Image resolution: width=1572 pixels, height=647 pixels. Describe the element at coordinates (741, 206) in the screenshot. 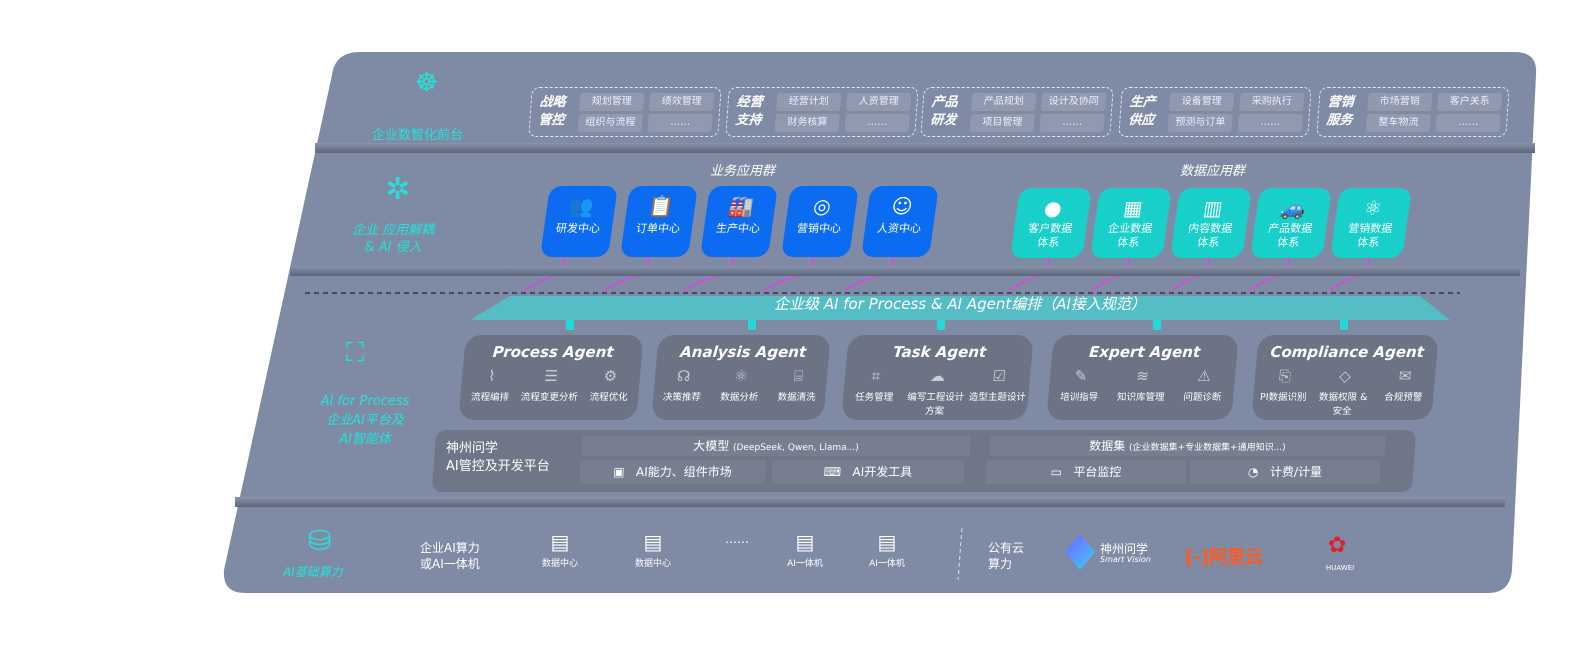

I see `factory-icon: 🏭` at that location.